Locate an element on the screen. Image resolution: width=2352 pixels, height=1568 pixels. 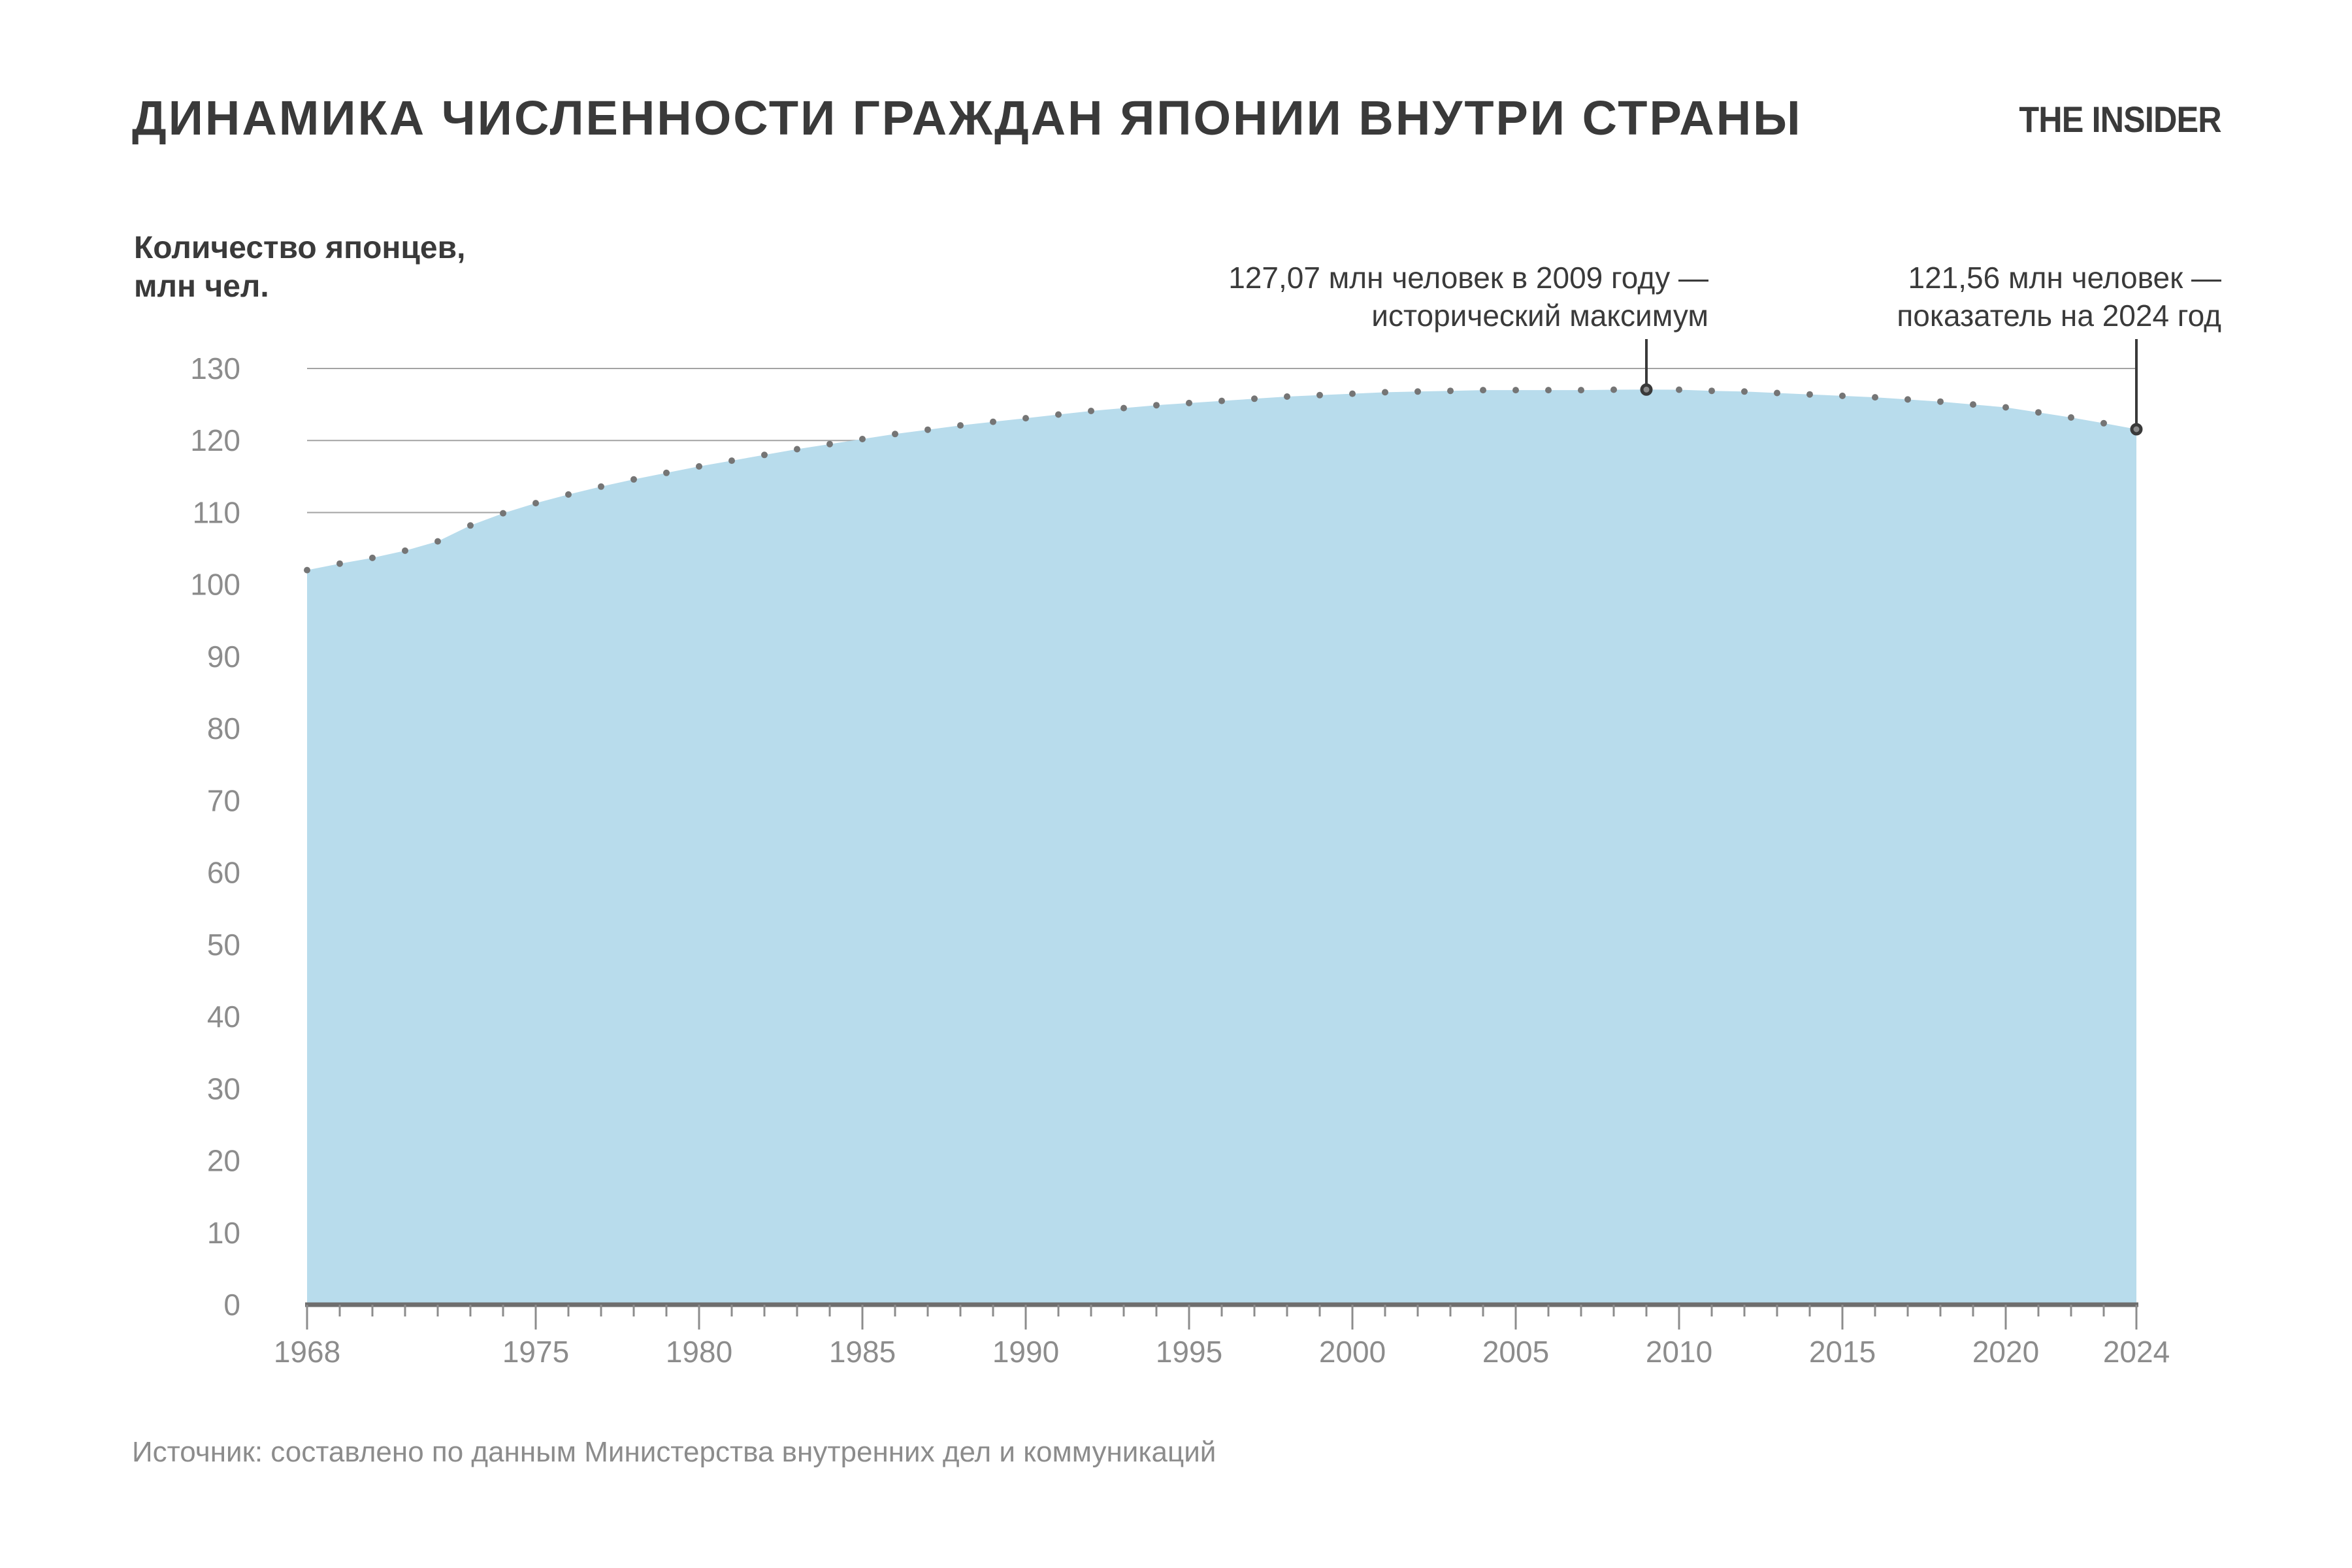
y-tick-label: 130 is located at coordinates (215, 368).